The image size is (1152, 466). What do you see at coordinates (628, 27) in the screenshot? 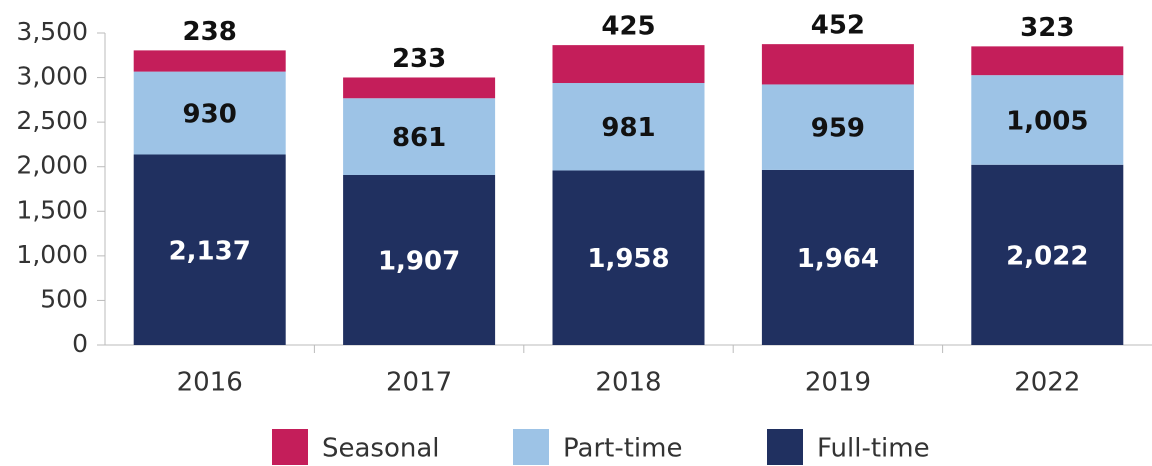
I see `value-label: 425` at bounding box center [628, 27].